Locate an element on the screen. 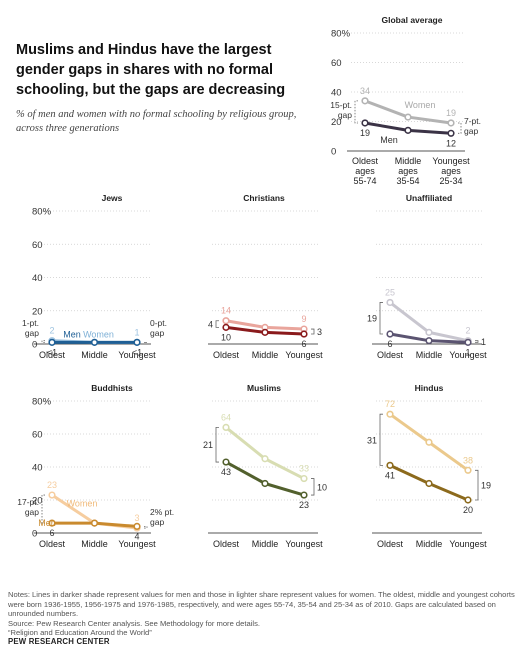 The image size is (523, 653). gap-label: 21 is located at coordinates (208, 445).